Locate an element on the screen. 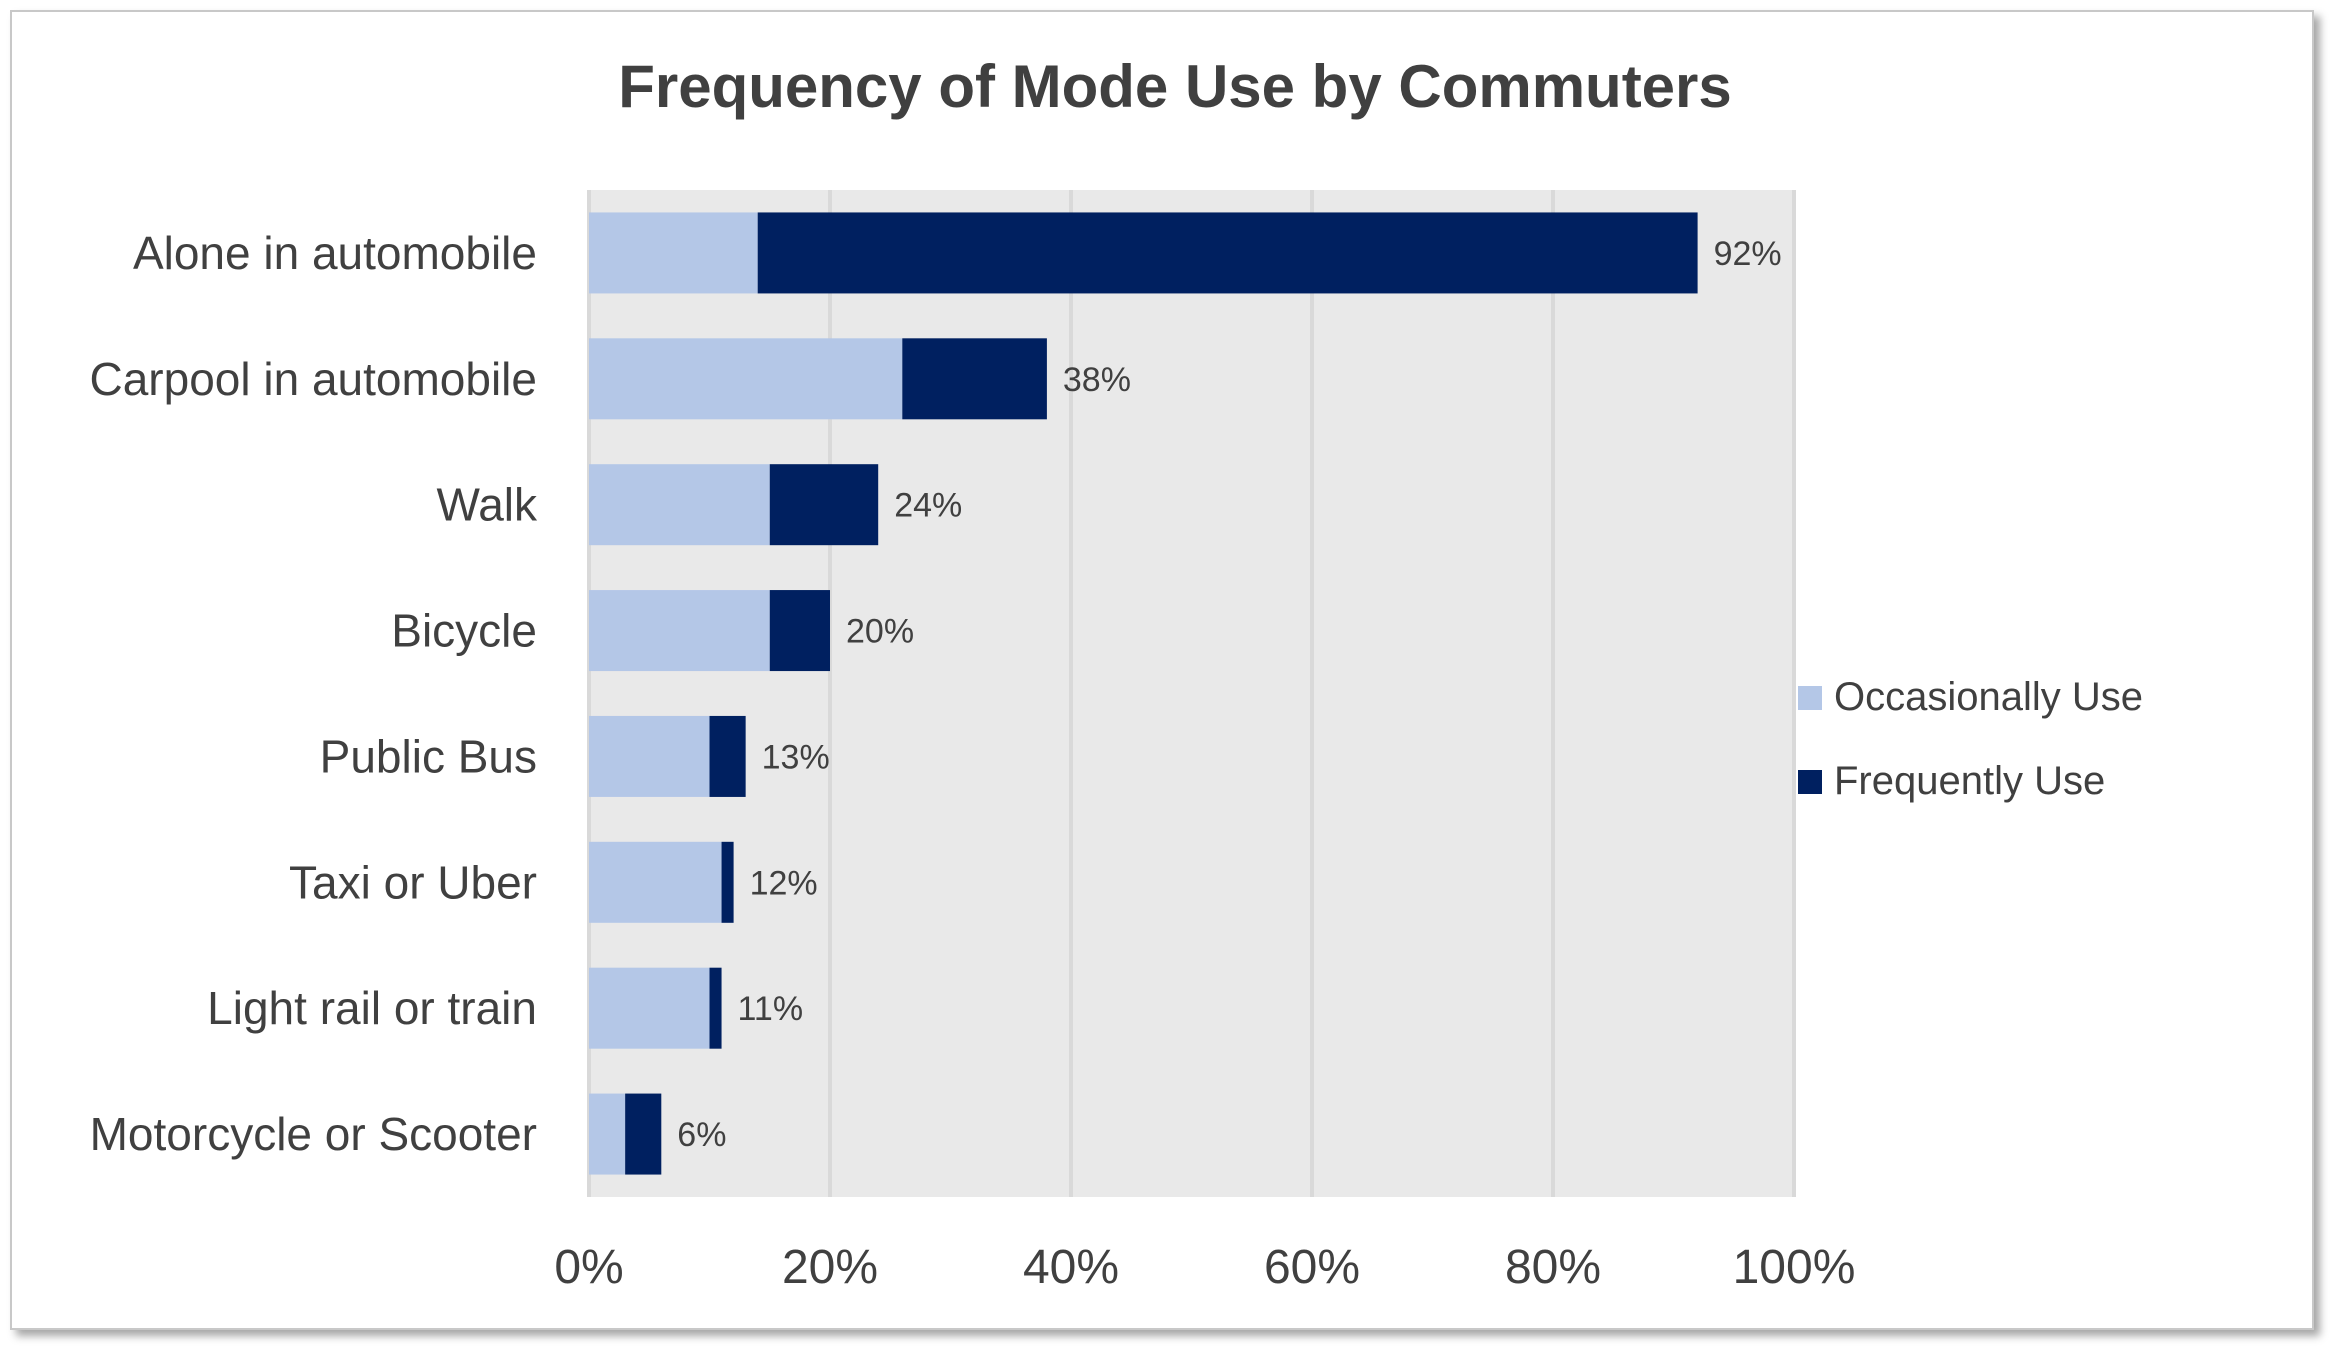 The height and width of the screenshot is (1358, 2350). data-label: 38% is located at coordinates (1097, 380).